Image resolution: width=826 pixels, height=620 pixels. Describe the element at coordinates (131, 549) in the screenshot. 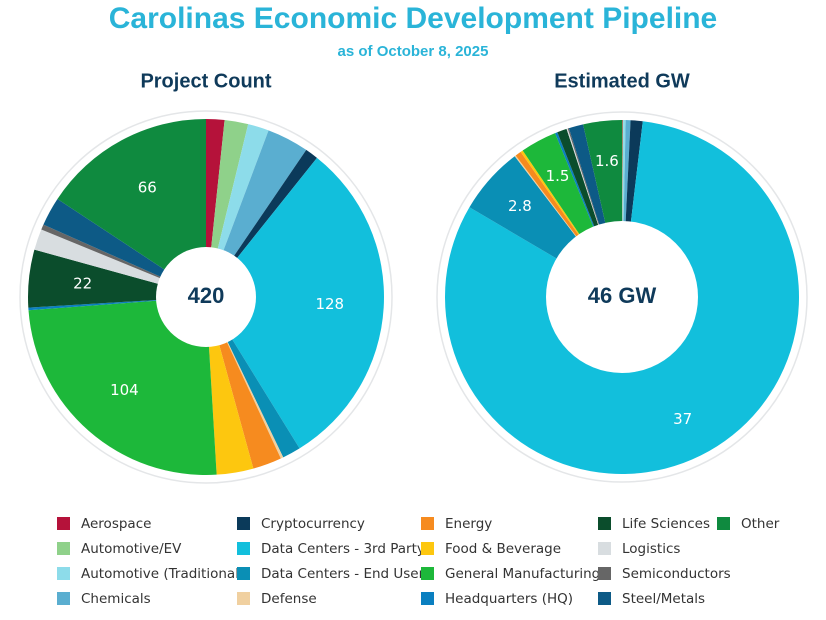

I see `legend-label: Automotive/EV` at that location.